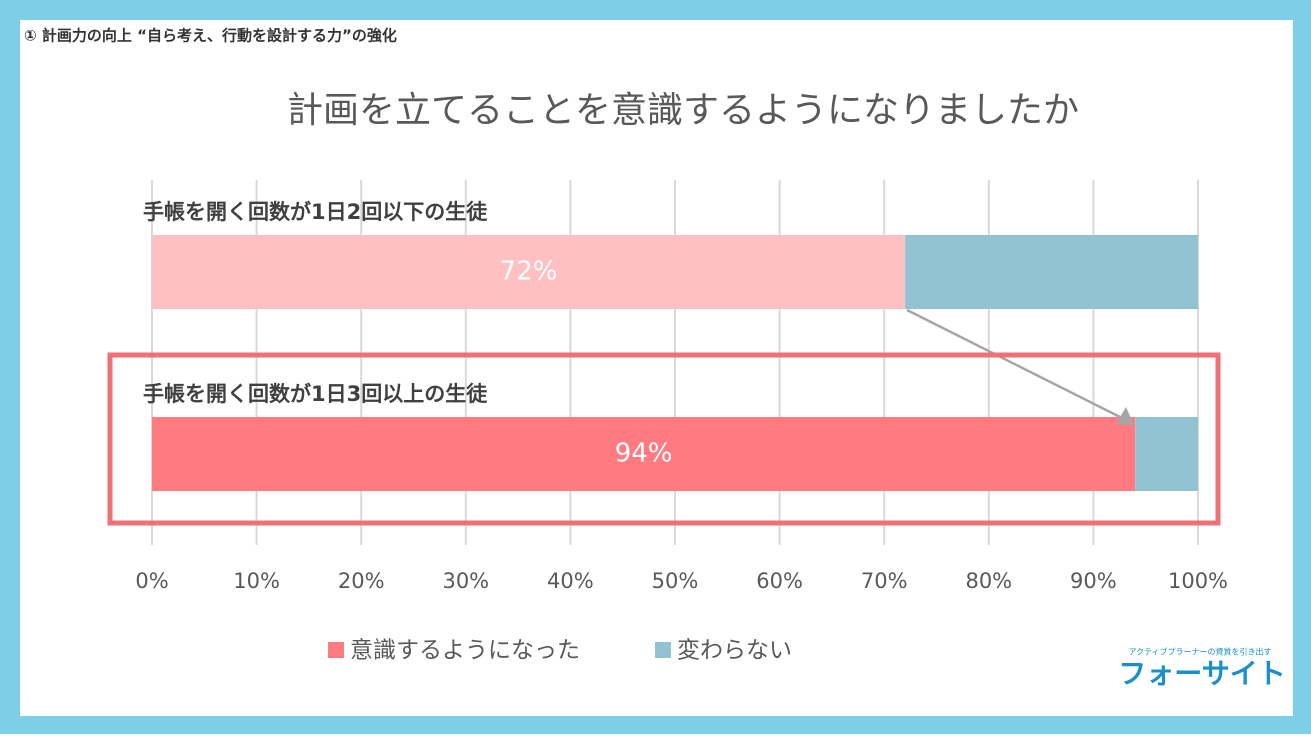  I want to click on arrow, so click(1015, 364).